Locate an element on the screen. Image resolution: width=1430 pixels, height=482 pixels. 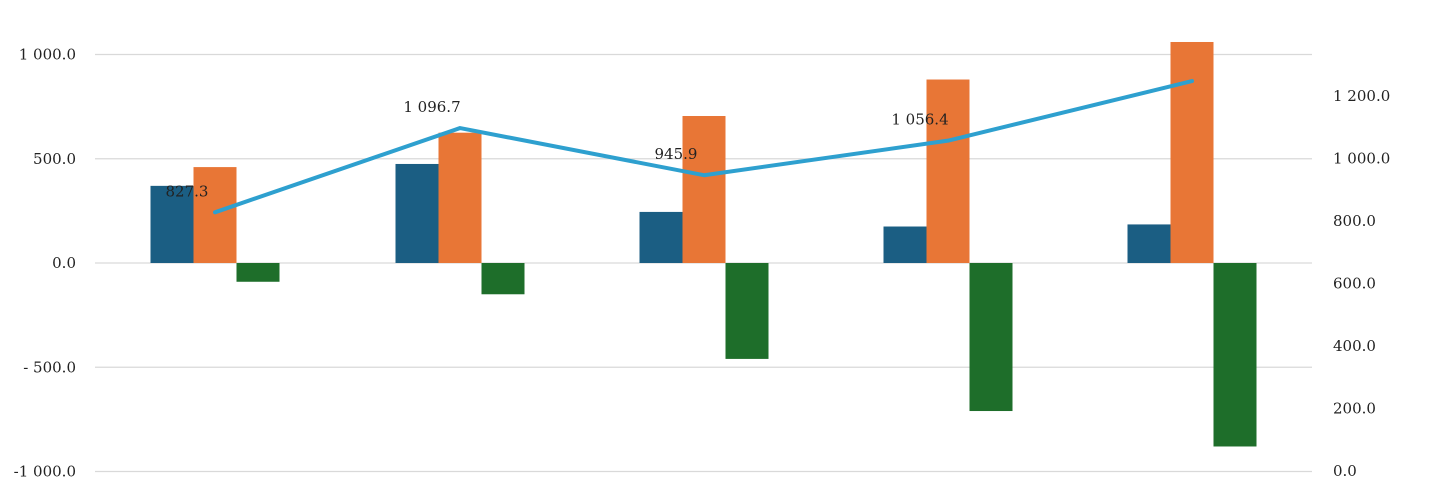
right-tick-label: 600.0 is located at coordinates (1354, 283).